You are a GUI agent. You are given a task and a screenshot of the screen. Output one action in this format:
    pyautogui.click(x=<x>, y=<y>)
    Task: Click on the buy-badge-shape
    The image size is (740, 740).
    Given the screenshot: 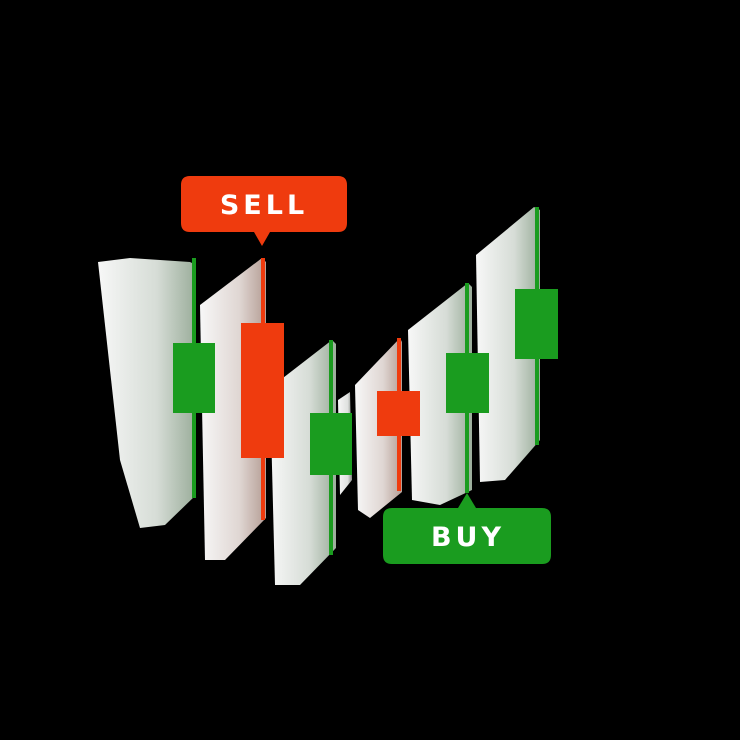 What is the action you would take?
    pyautogui.click(x=467, y=528)
    